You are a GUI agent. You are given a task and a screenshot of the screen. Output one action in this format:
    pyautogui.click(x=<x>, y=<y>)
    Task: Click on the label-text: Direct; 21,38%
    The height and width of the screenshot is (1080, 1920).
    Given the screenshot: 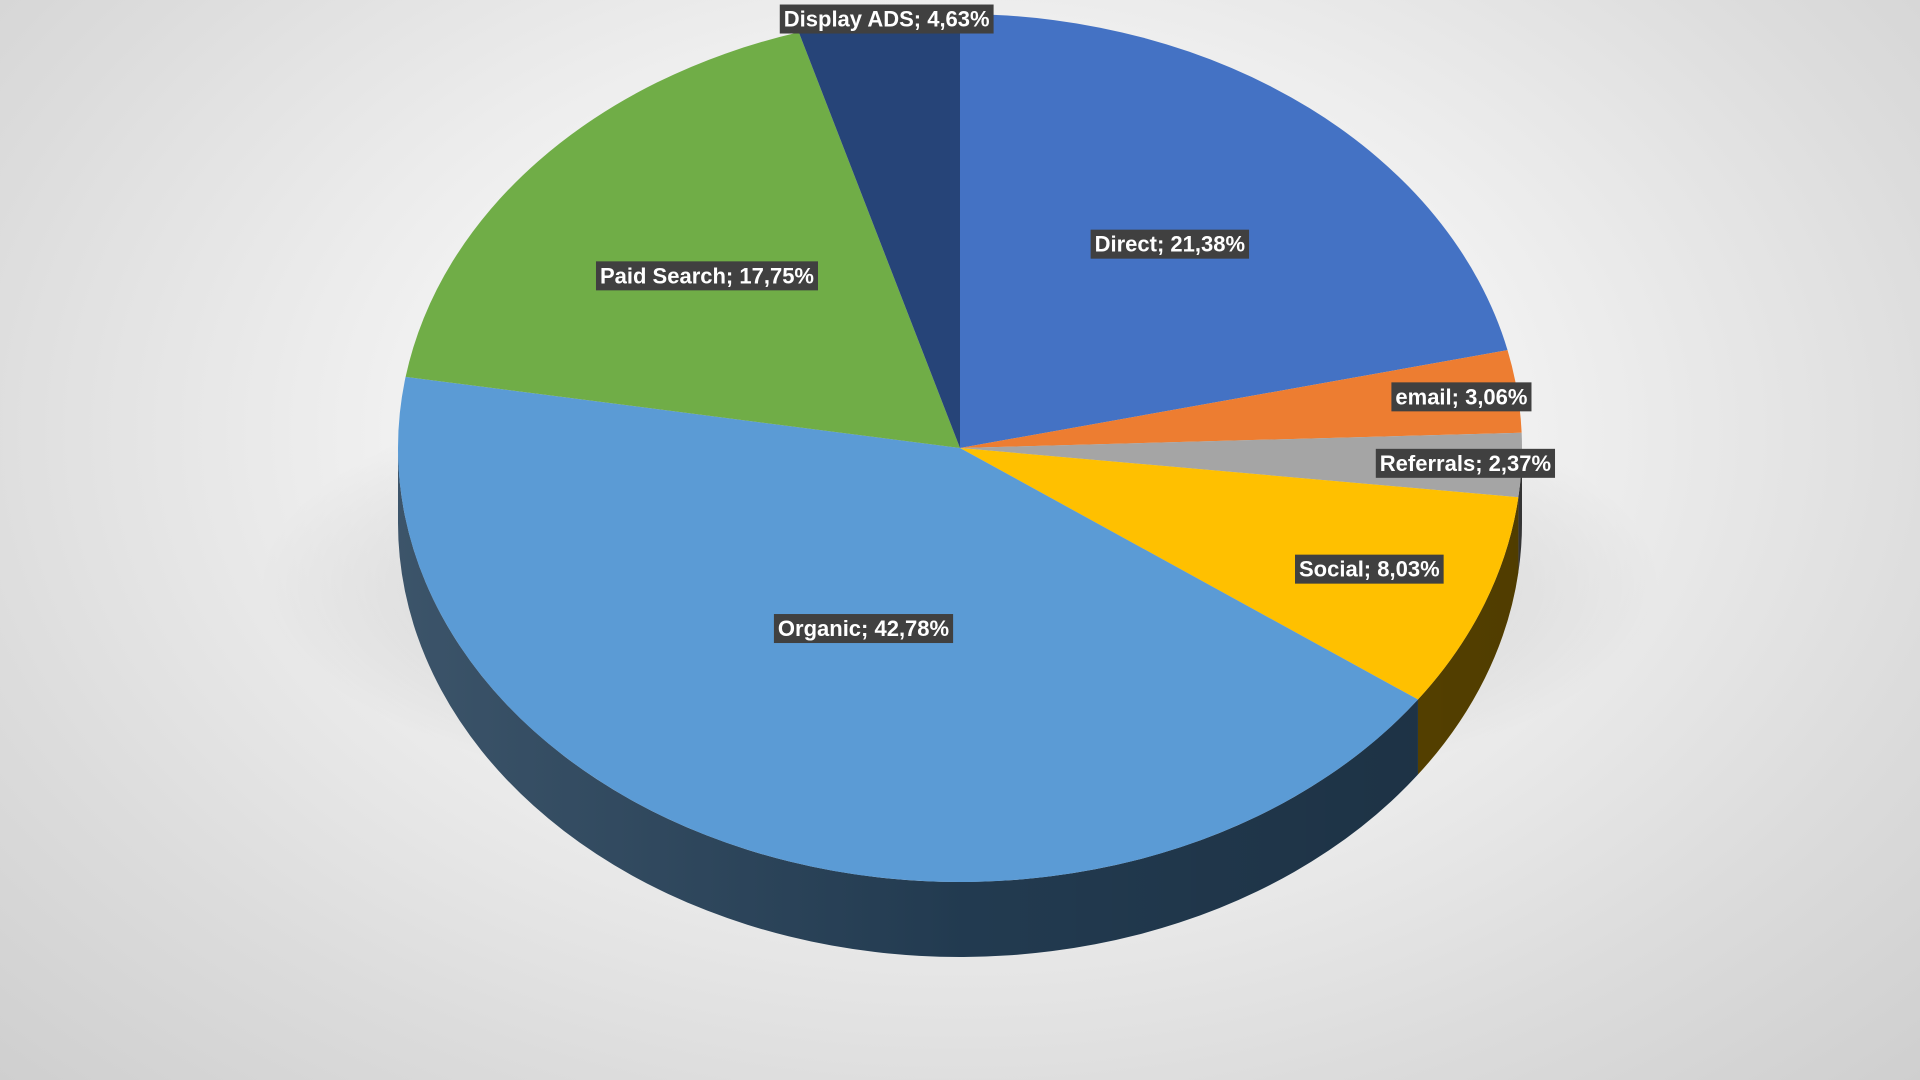 What is the action you would take?
    pyautogui.click(x=1170, y=244)
    